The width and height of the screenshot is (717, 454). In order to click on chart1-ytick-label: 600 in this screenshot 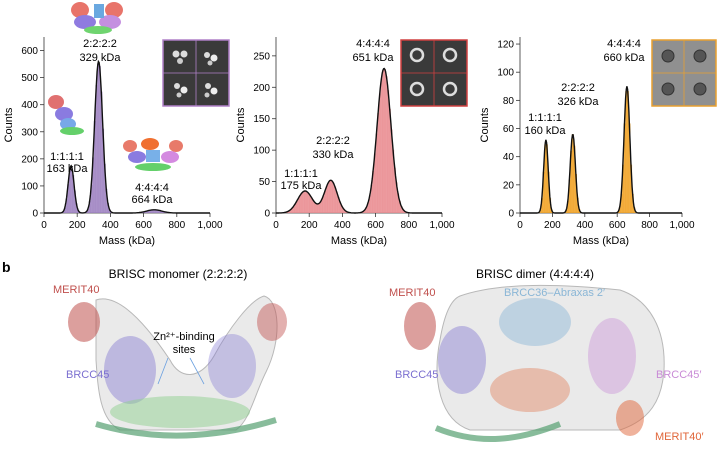, I will do `click(29, 51)`.